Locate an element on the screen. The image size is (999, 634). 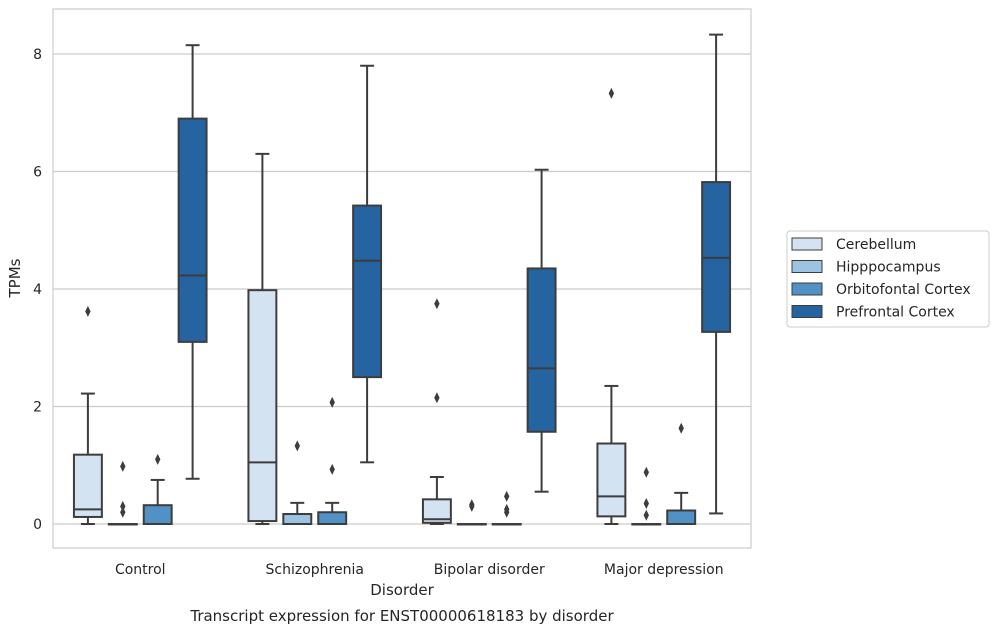
y-tick-label: 6 is located at coordinates (37, 173).